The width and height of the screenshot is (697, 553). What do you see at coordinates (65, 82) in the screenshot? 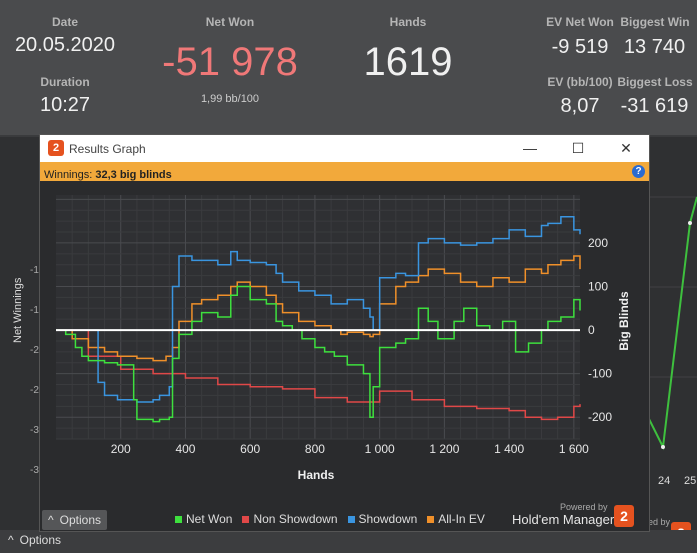
I see `duration-label: Duration` at bounding box center [65, 82].